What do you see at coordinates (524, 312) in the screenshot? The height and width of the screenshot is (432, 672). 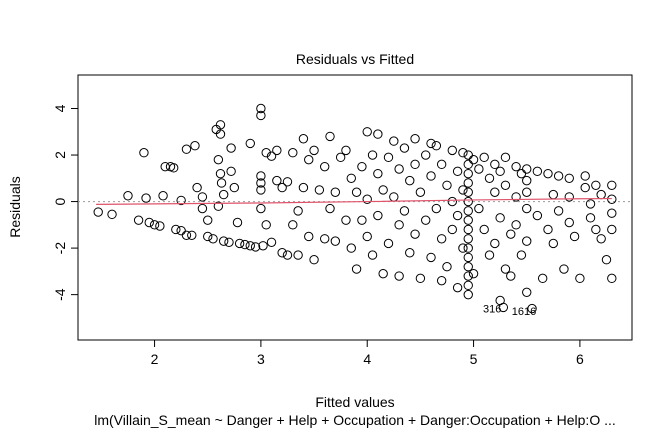 I see `outlier-label: 1616` at bounding box center [524, 312].